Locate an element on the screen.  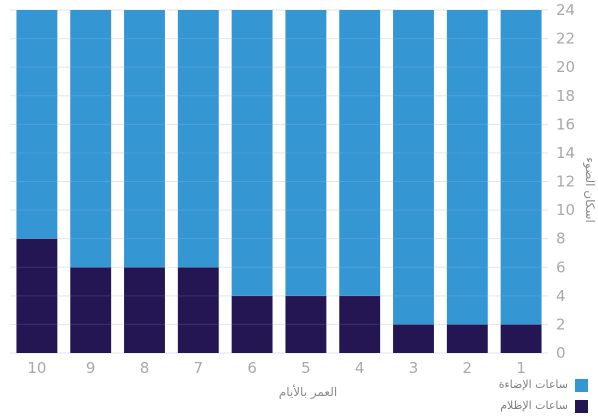
x-tick-label-4: 4 is located at coordinates (360, 368).